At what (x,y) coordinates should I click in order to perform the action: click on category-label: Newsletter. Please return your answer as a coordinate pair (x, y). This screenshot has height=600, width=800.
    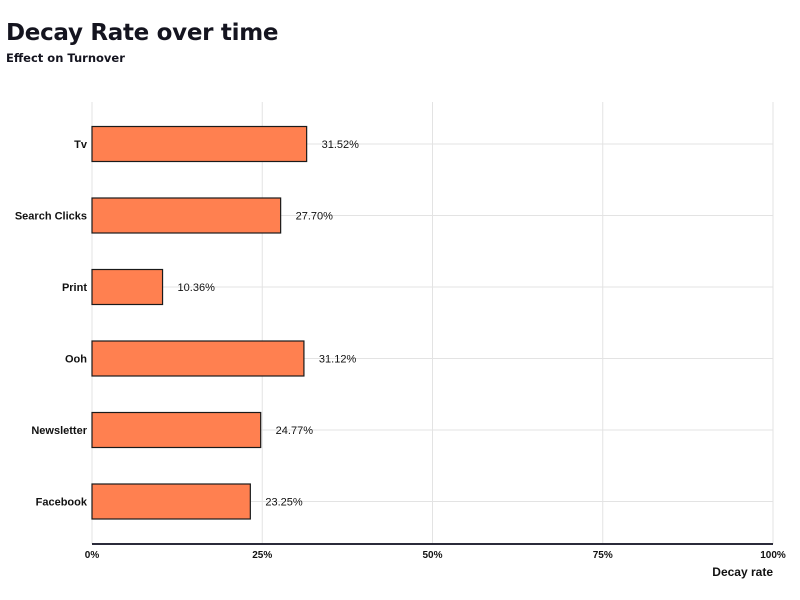
    Looking at the image, I should click on (59, 431).